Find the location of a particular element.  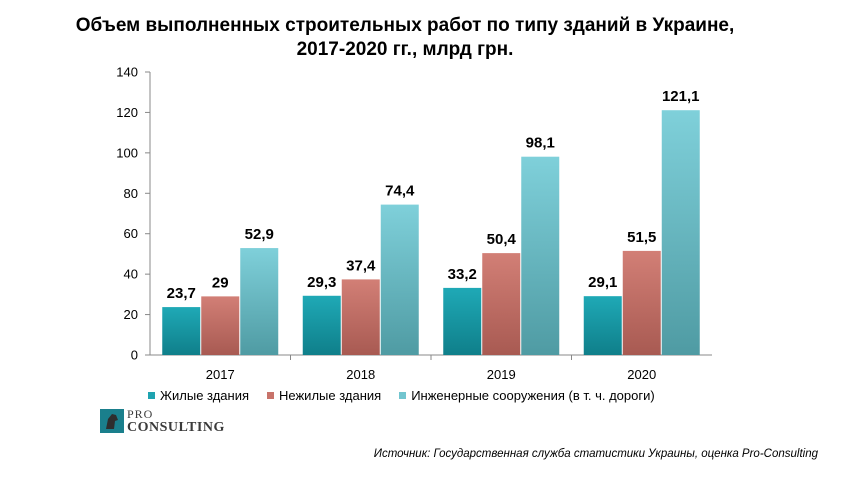

y-tick-label: 140 is located at coordinates (127, 72).